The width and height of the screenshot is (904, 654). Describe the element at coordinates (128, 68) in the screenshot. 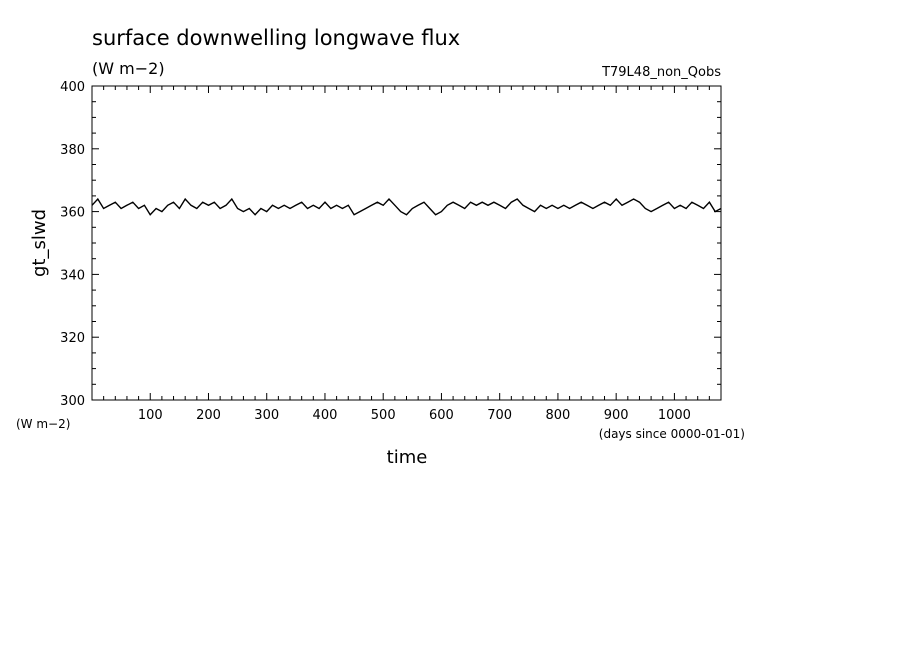

I see `title-units: (W m−2)` at that location.